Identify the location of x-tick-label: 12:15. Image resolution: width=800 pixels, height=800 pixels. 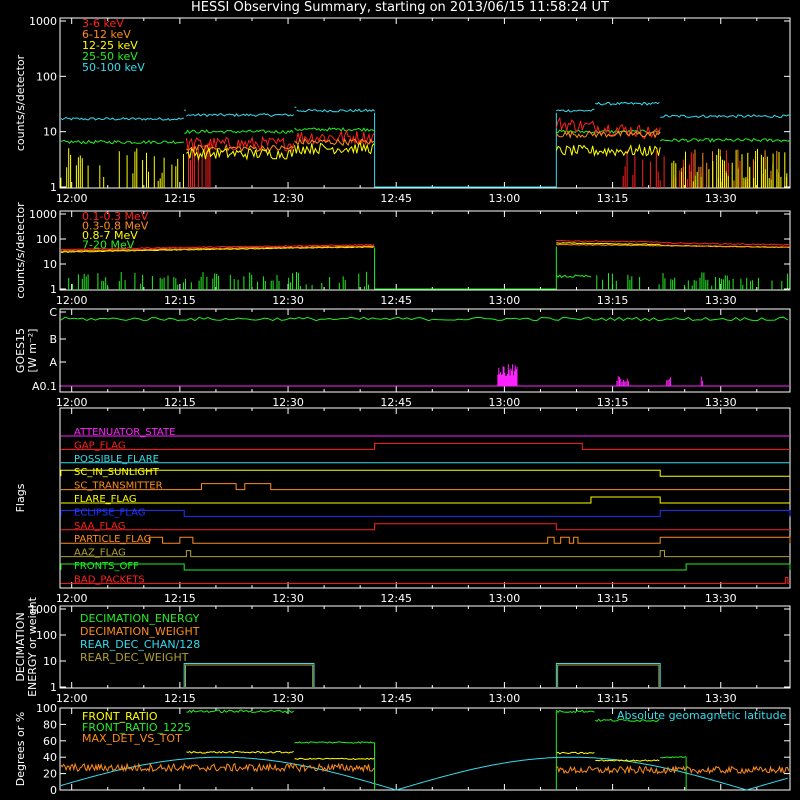
(180, 198).